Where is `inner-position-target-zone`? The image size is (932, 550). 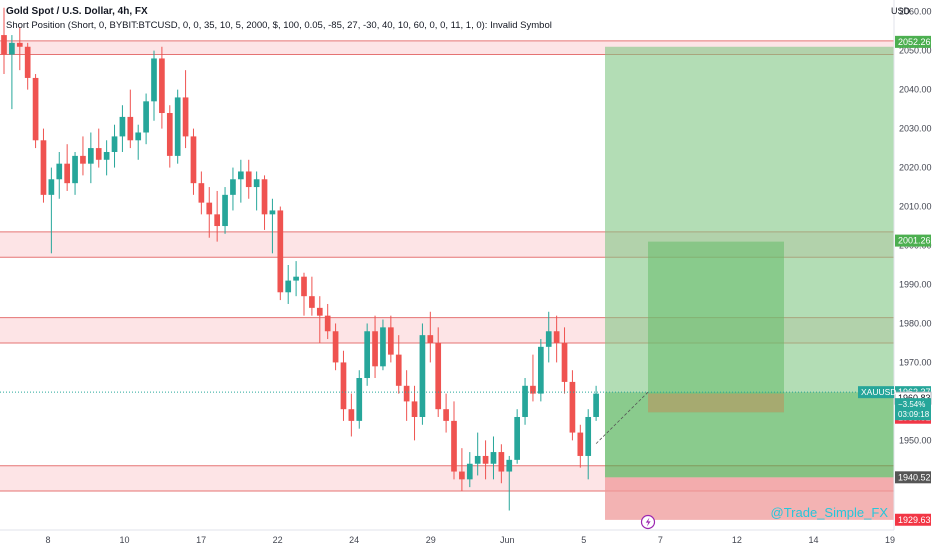
inner-position-target-zone is located at coordinates (716, 327).